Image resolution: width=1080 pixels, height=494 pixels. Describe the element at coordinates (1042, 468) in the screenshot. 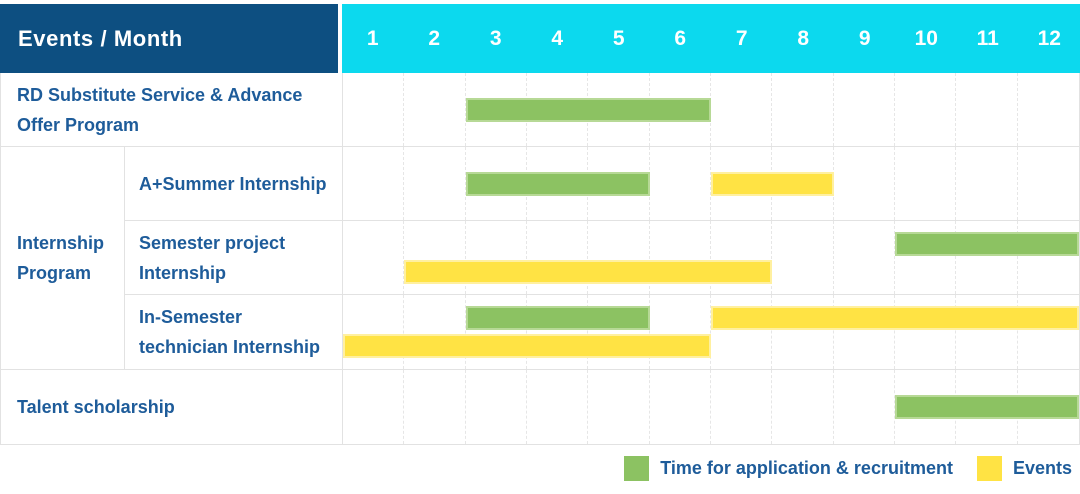

I see `legend-label: Events` at that location.